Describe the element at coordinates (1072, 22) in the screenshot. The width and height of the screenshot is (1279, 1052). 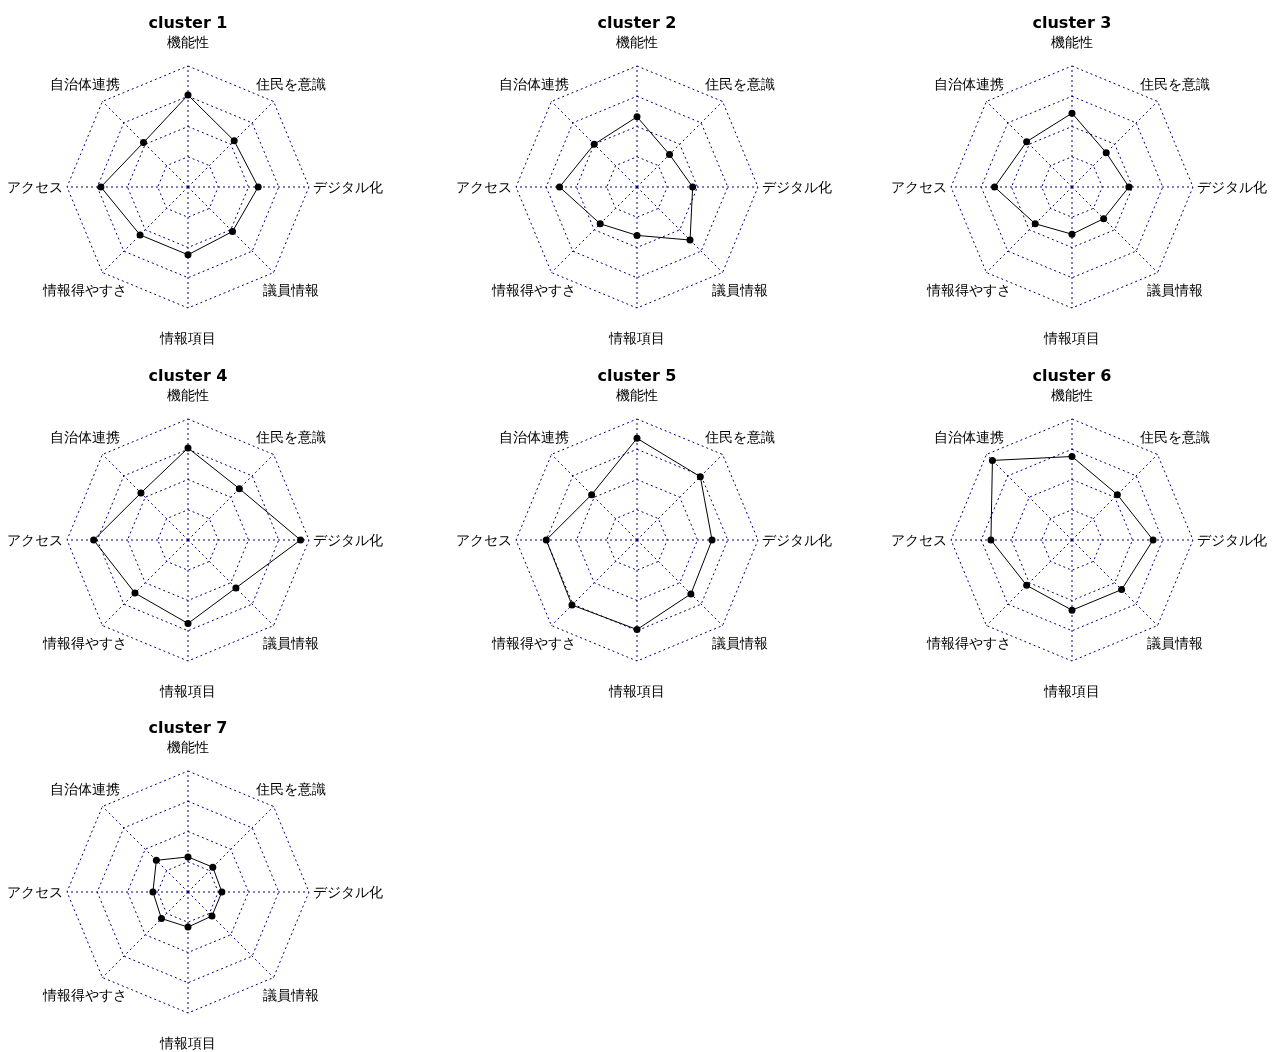
I see `chart-title: cluster 3` at that location.